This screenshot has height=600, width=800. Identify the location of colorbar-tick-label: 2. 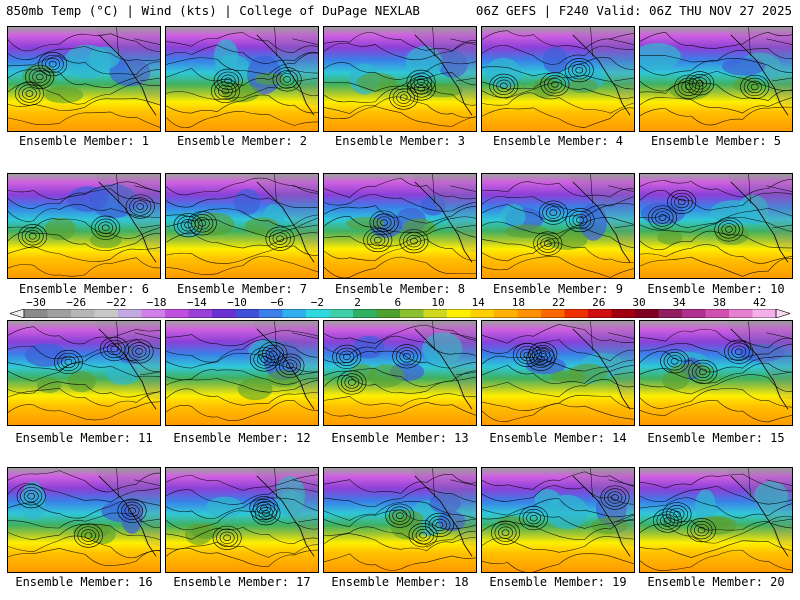
(357, 302).